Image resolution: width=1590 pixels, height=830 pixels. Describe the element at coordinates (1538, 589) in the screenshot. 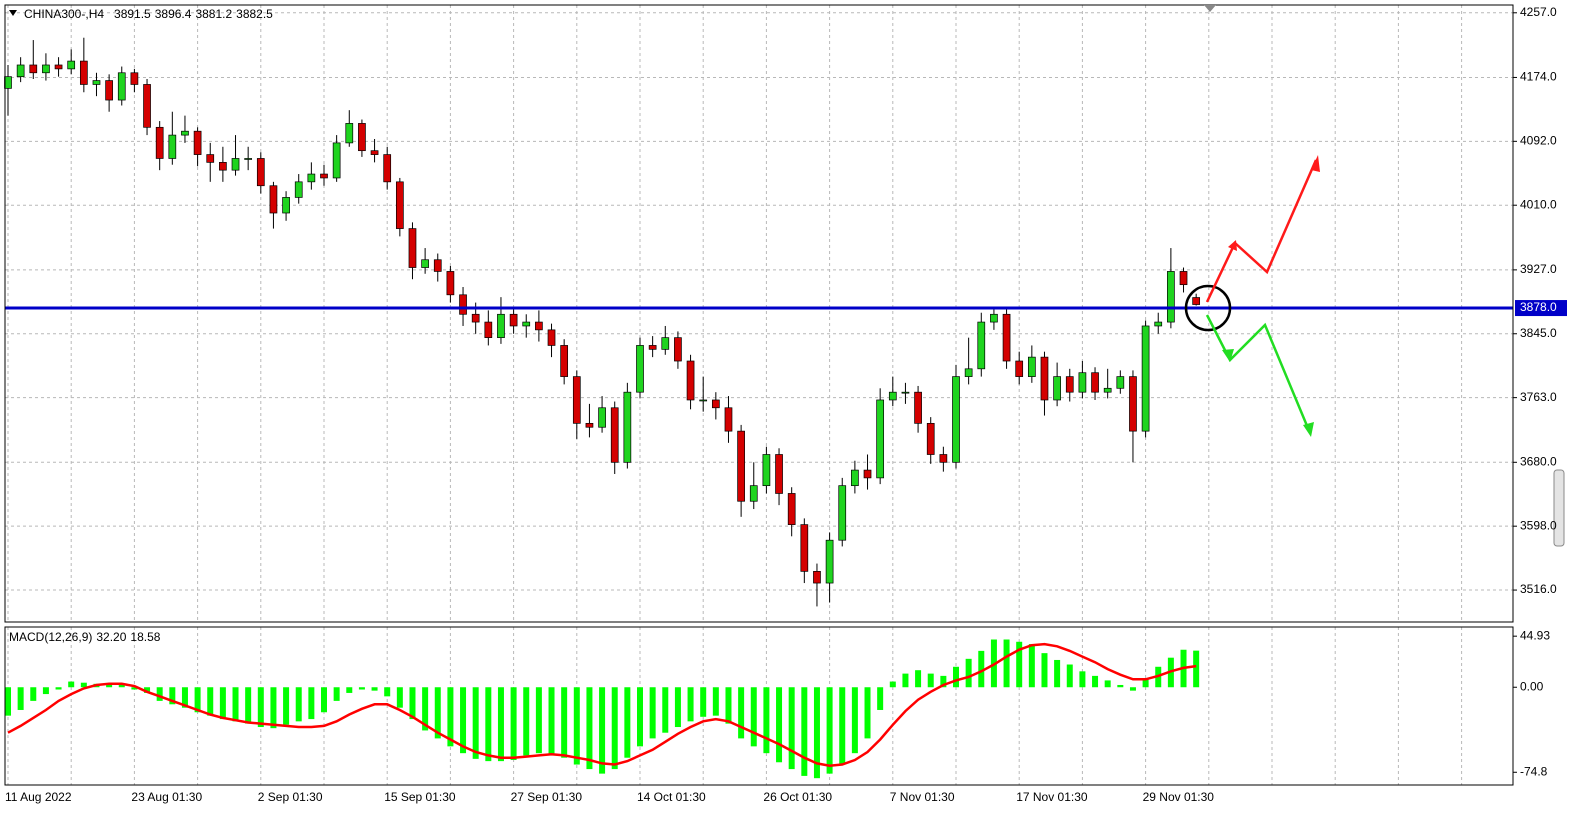

I see `y-tick-label: 3516.0` at that location.